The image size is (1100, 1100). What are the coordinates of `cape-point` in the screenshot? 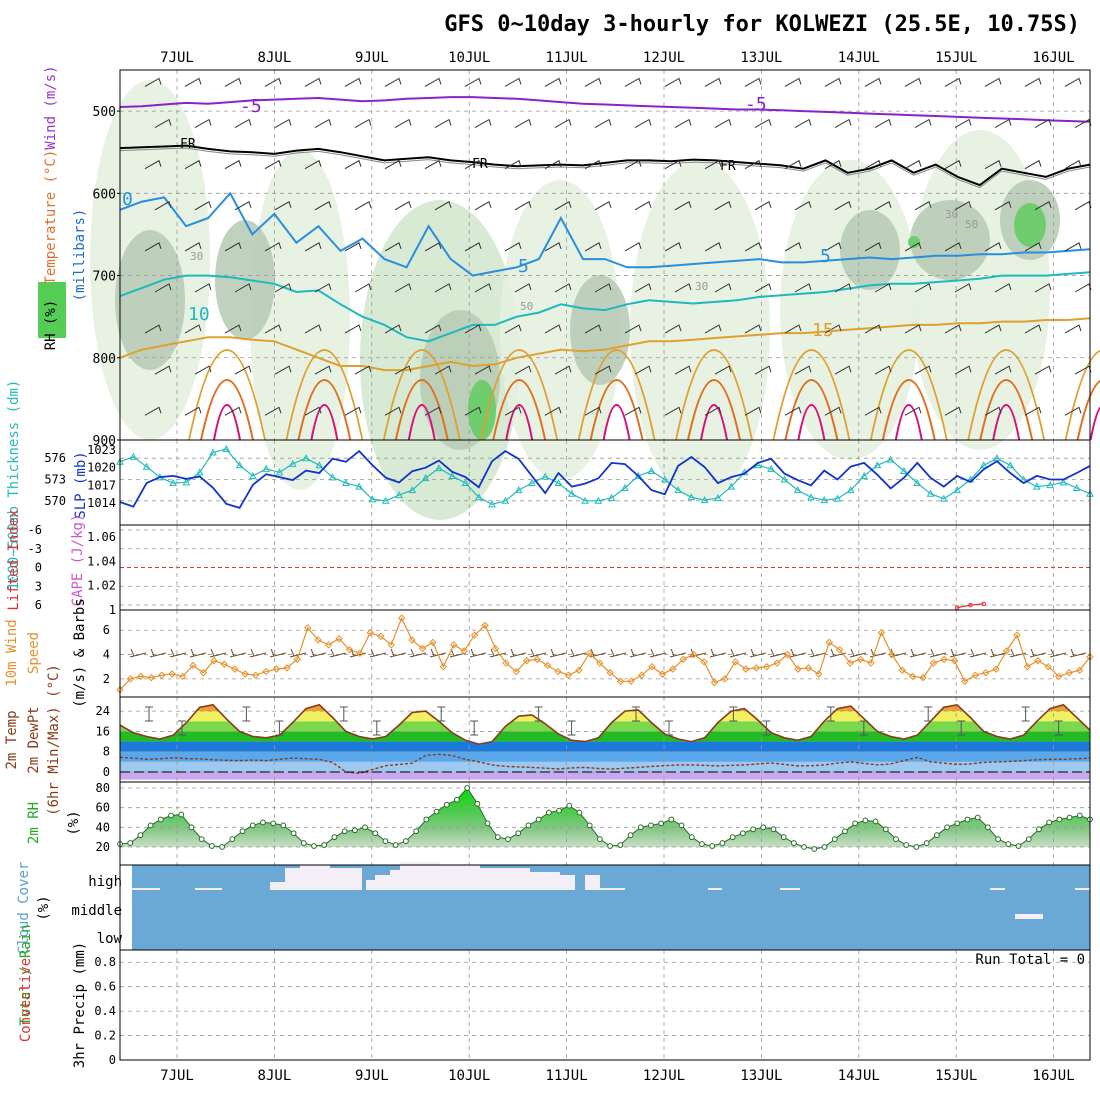 It's located at (970, 605).